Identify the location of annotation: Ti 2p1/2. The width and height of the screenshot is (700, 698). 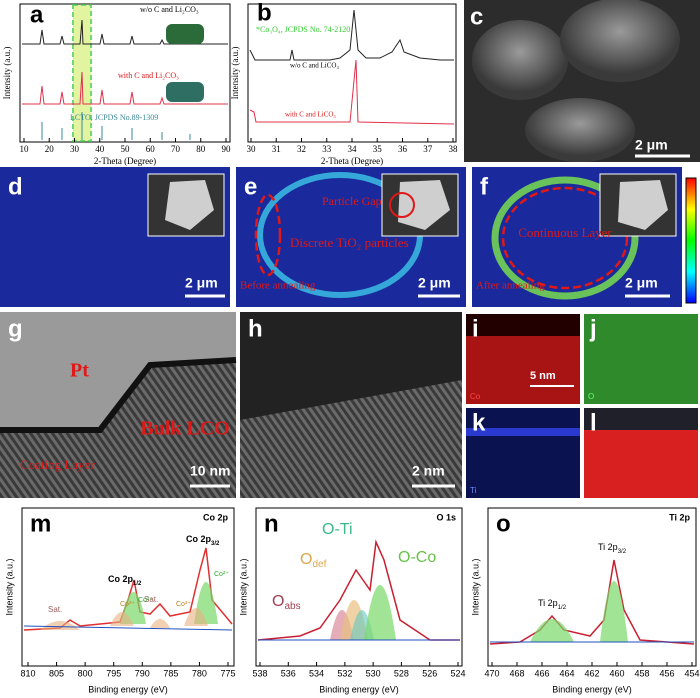
(552, 604).